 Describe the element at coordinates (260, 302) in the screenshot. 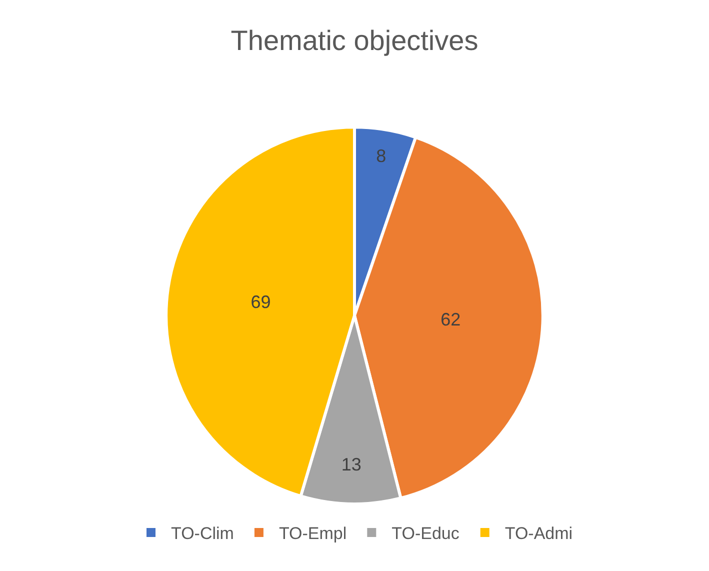

I see `data-label: 69` at that location.